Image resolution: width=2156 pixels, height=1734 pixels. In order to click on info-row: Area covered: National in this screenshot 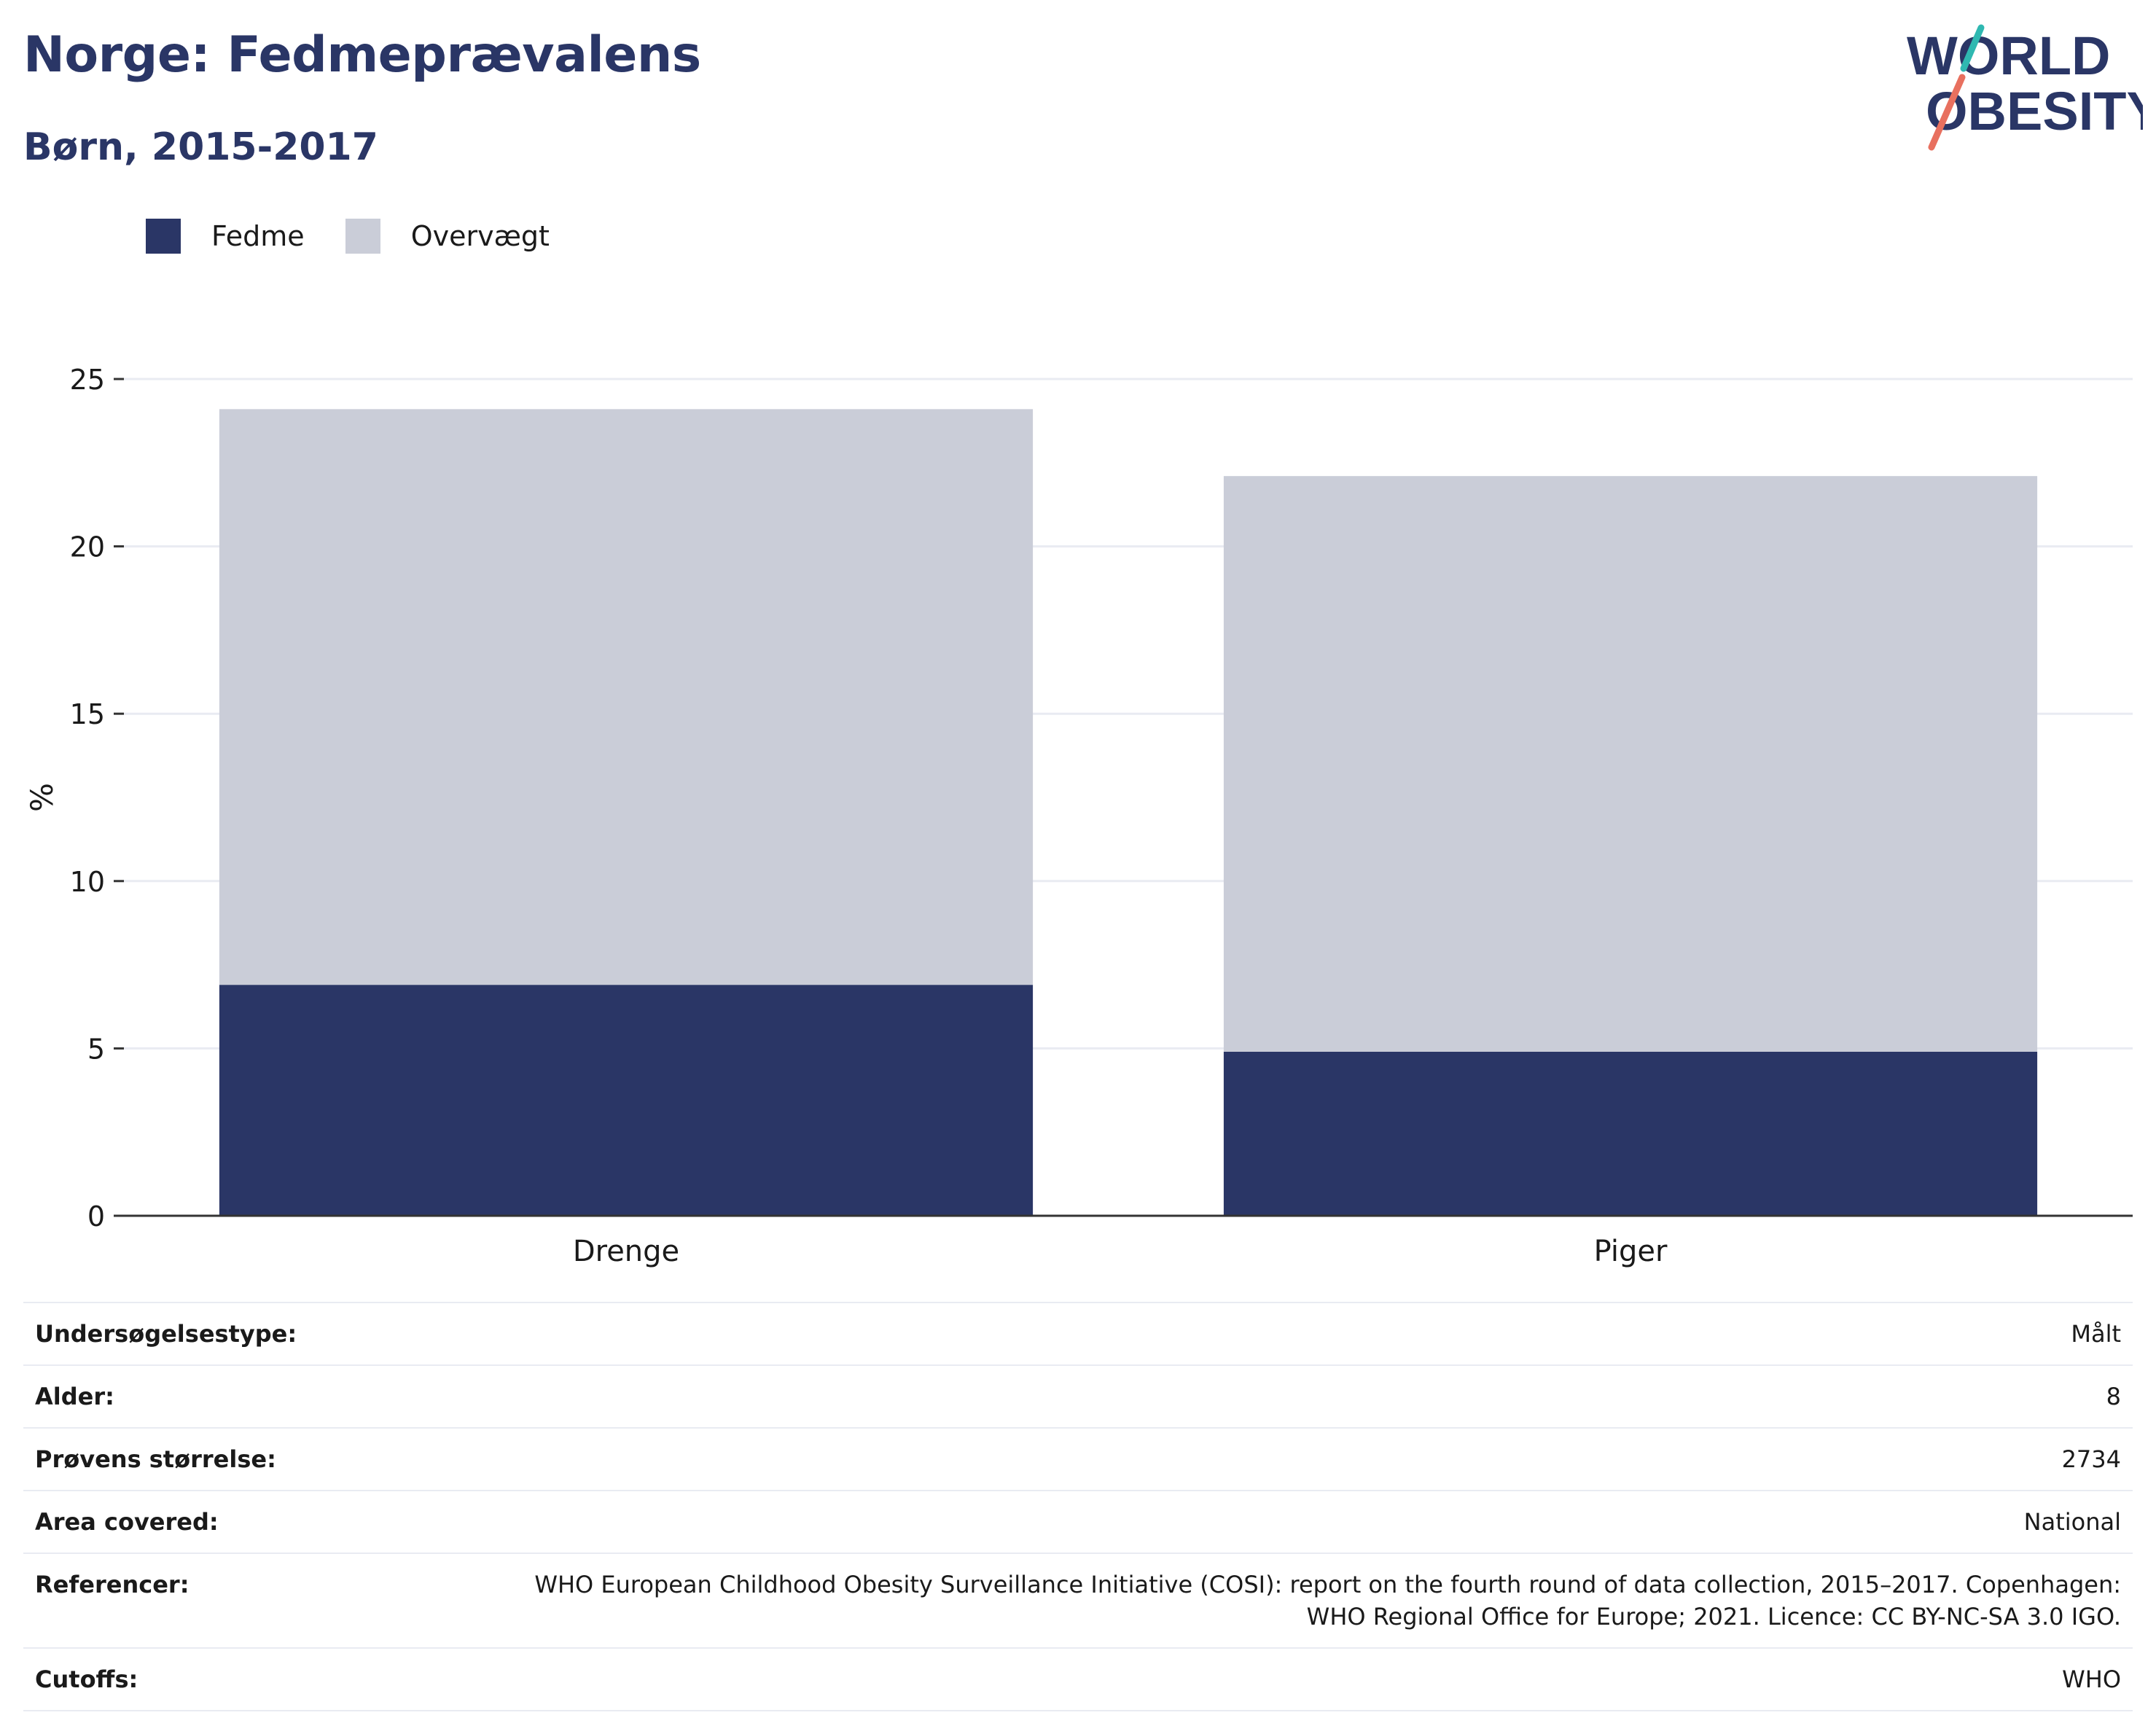, I will do `click(1078, 1522)`.